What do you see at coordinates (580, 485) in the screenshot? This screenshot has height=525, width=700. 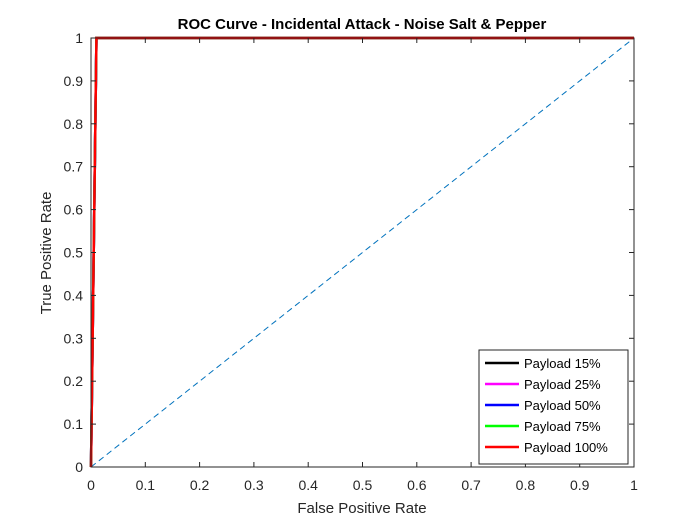 I see `x-tick-label: 0.9` at bounding box center [580, 485].